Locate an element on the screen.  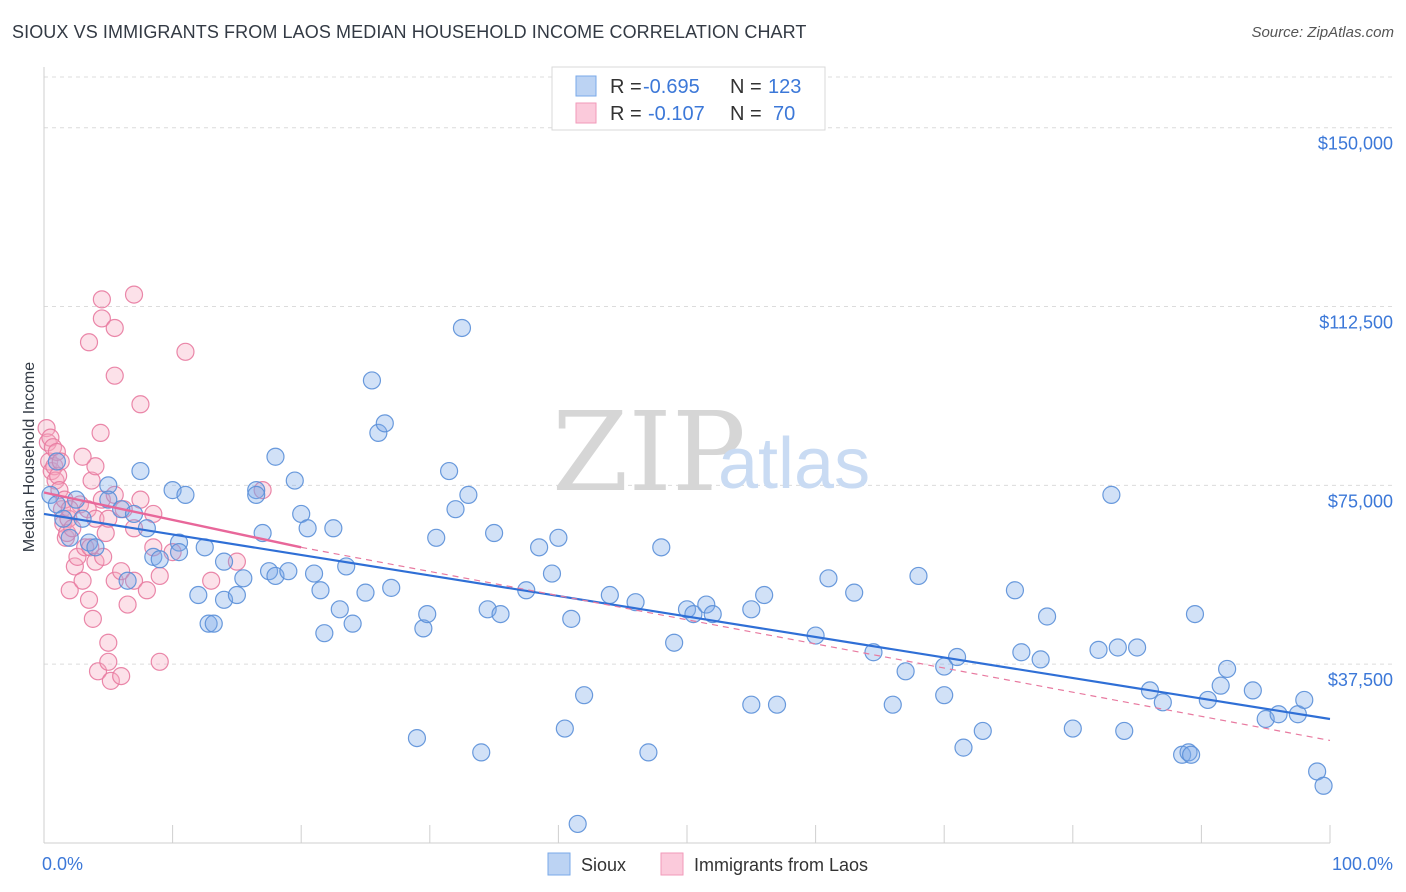
watermark-zip: ZIP is located at coordinates (649, 452).